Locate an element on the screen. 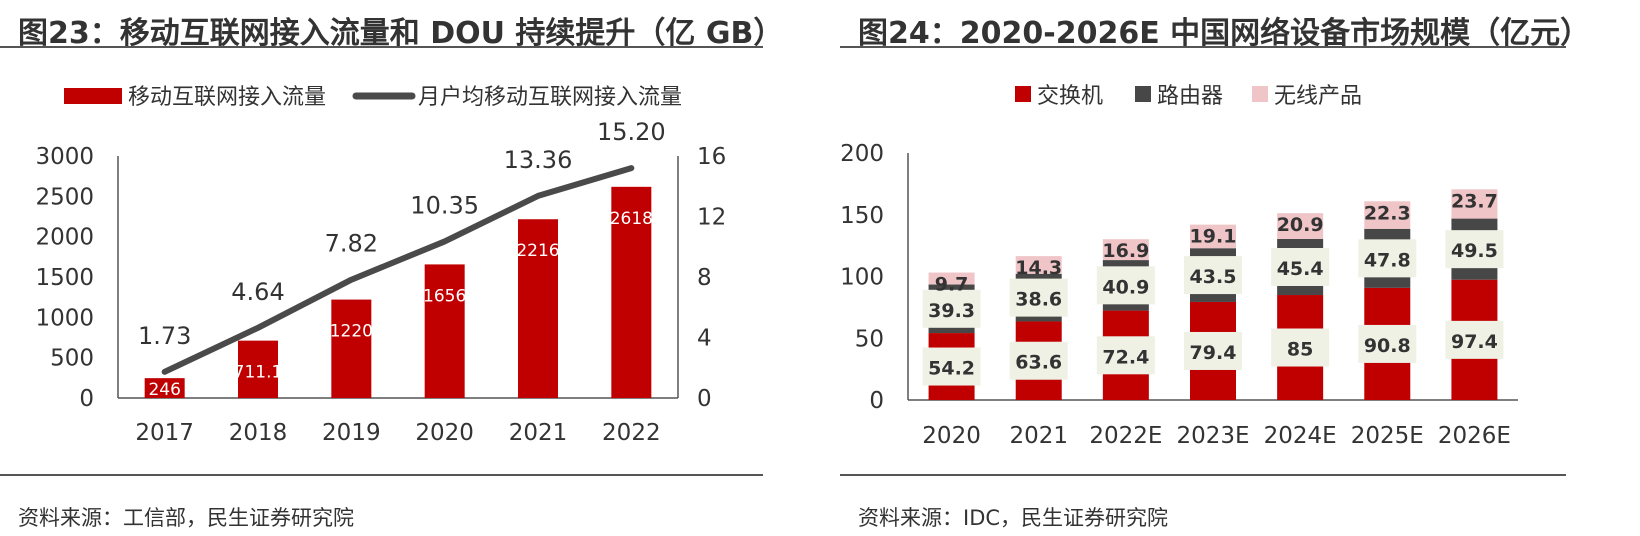 This screenshot has width=1640, height=536. right-bottom-rule is located at coordinates (1203, 475).